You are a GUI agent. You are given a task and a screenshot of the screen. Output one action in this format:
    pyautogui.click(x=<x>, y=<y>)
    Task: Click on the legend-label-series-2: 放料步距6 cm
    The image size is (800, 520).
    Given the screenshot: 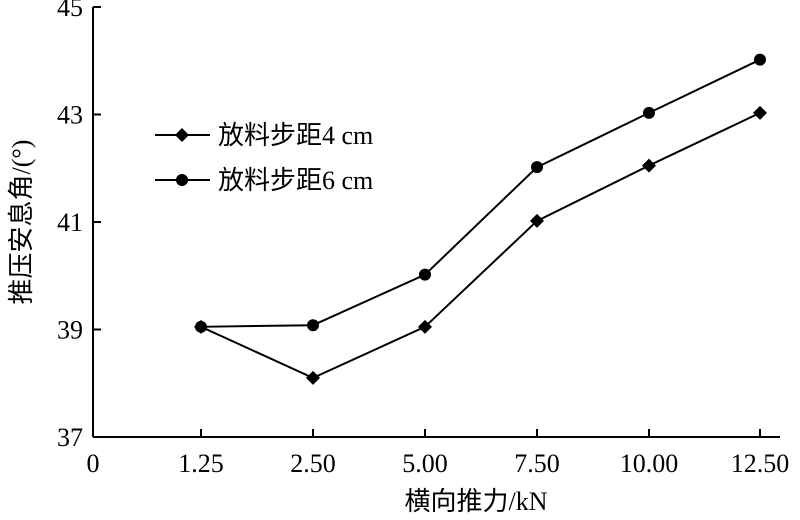 What is the action you would take?
    pyautogui.click(x=295, y=180)
    